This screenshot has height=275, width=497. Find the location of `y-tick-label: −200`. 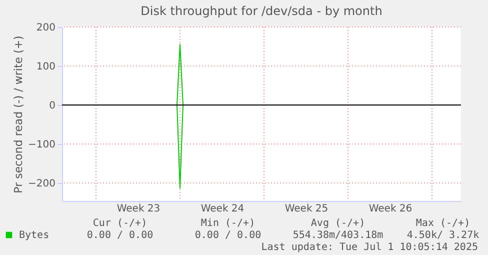

y-tick-label: −200 is located at coordinates (42, 184).